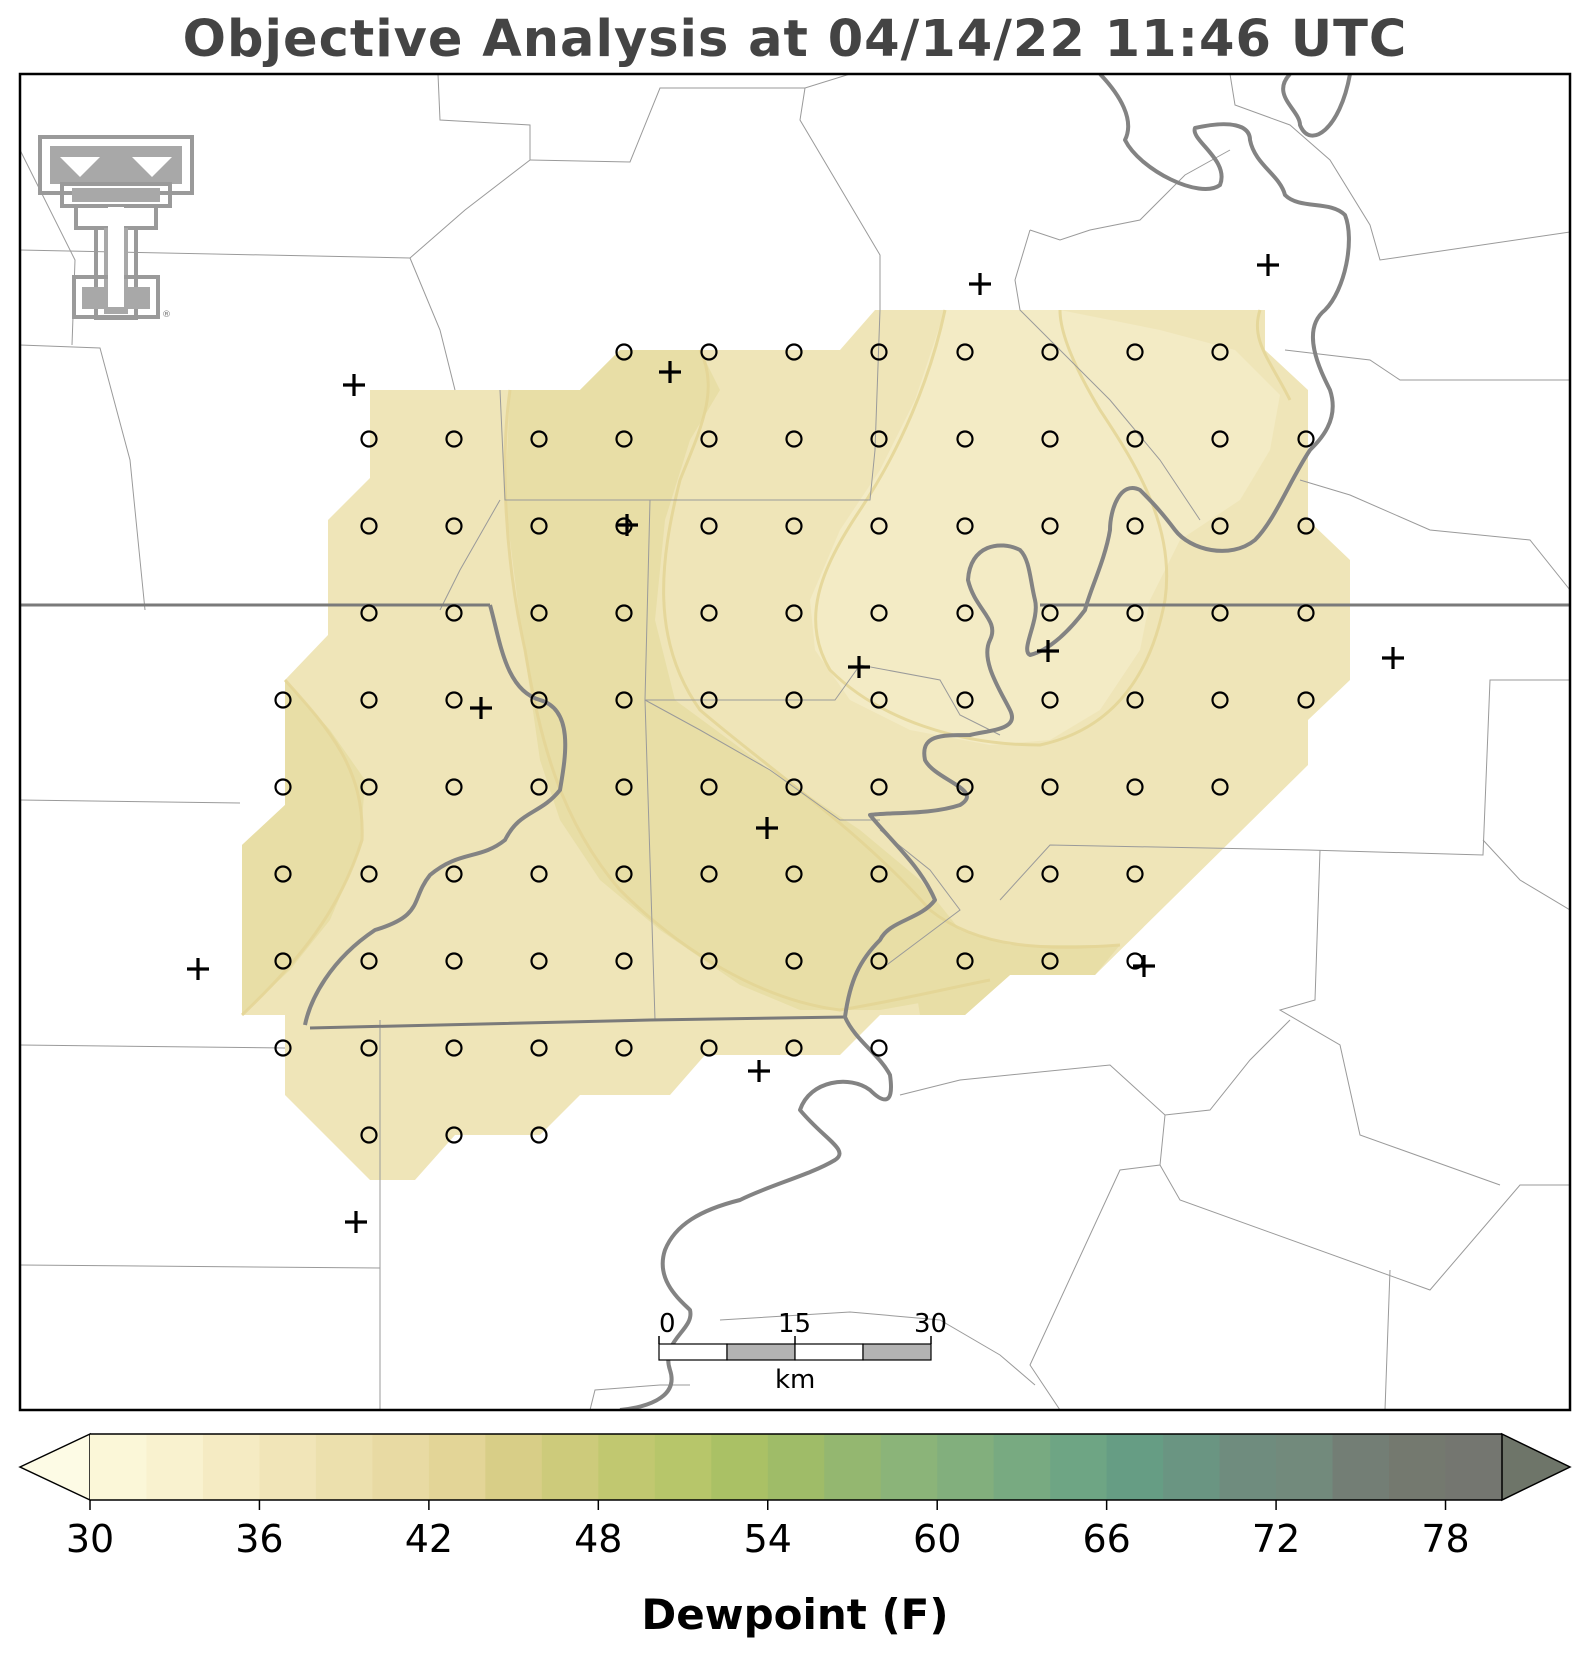 This screenshot has height=1654, width=1590. I want to click on colorbar-tick-label: 72, so click(1276, 1539).